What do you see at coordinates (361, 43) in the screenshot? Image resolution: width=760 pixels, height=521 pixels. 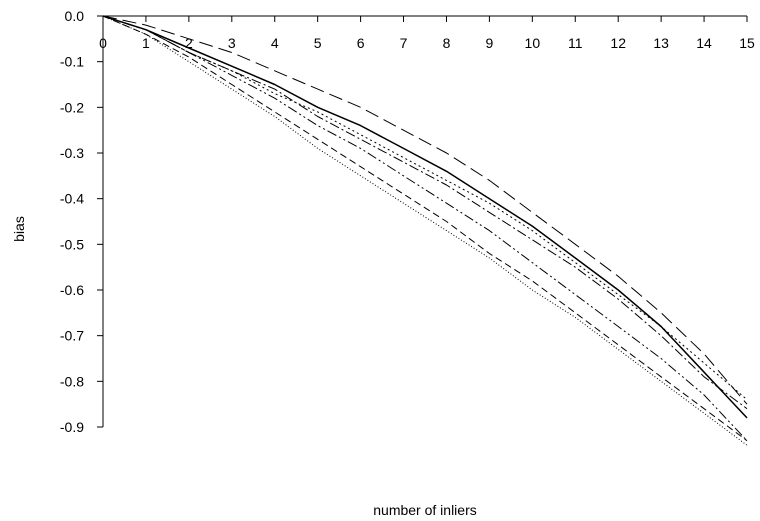 I see `x-tick-label: 6` at bounding box center [361, 43].